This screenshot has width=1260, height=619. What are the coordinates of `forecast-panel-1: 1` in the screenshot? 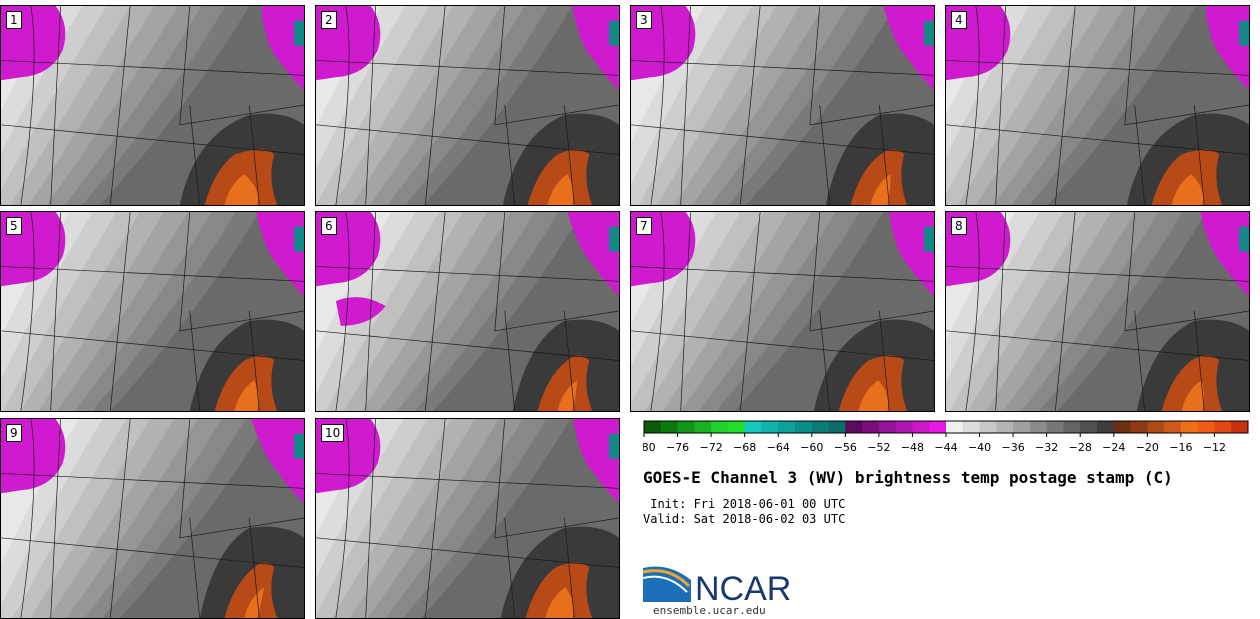 It's located at (152, 105).